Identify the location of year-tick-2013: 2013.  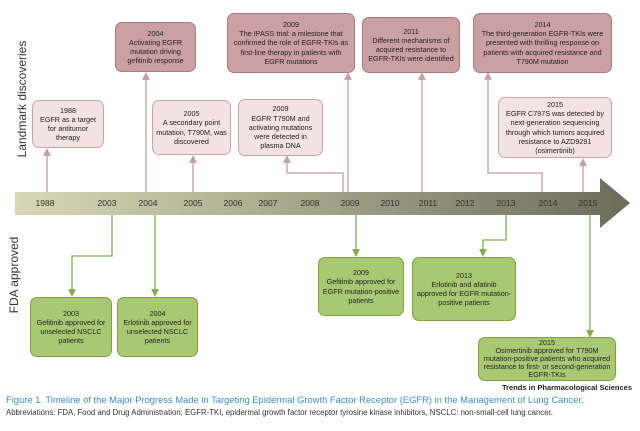
(506, 203).